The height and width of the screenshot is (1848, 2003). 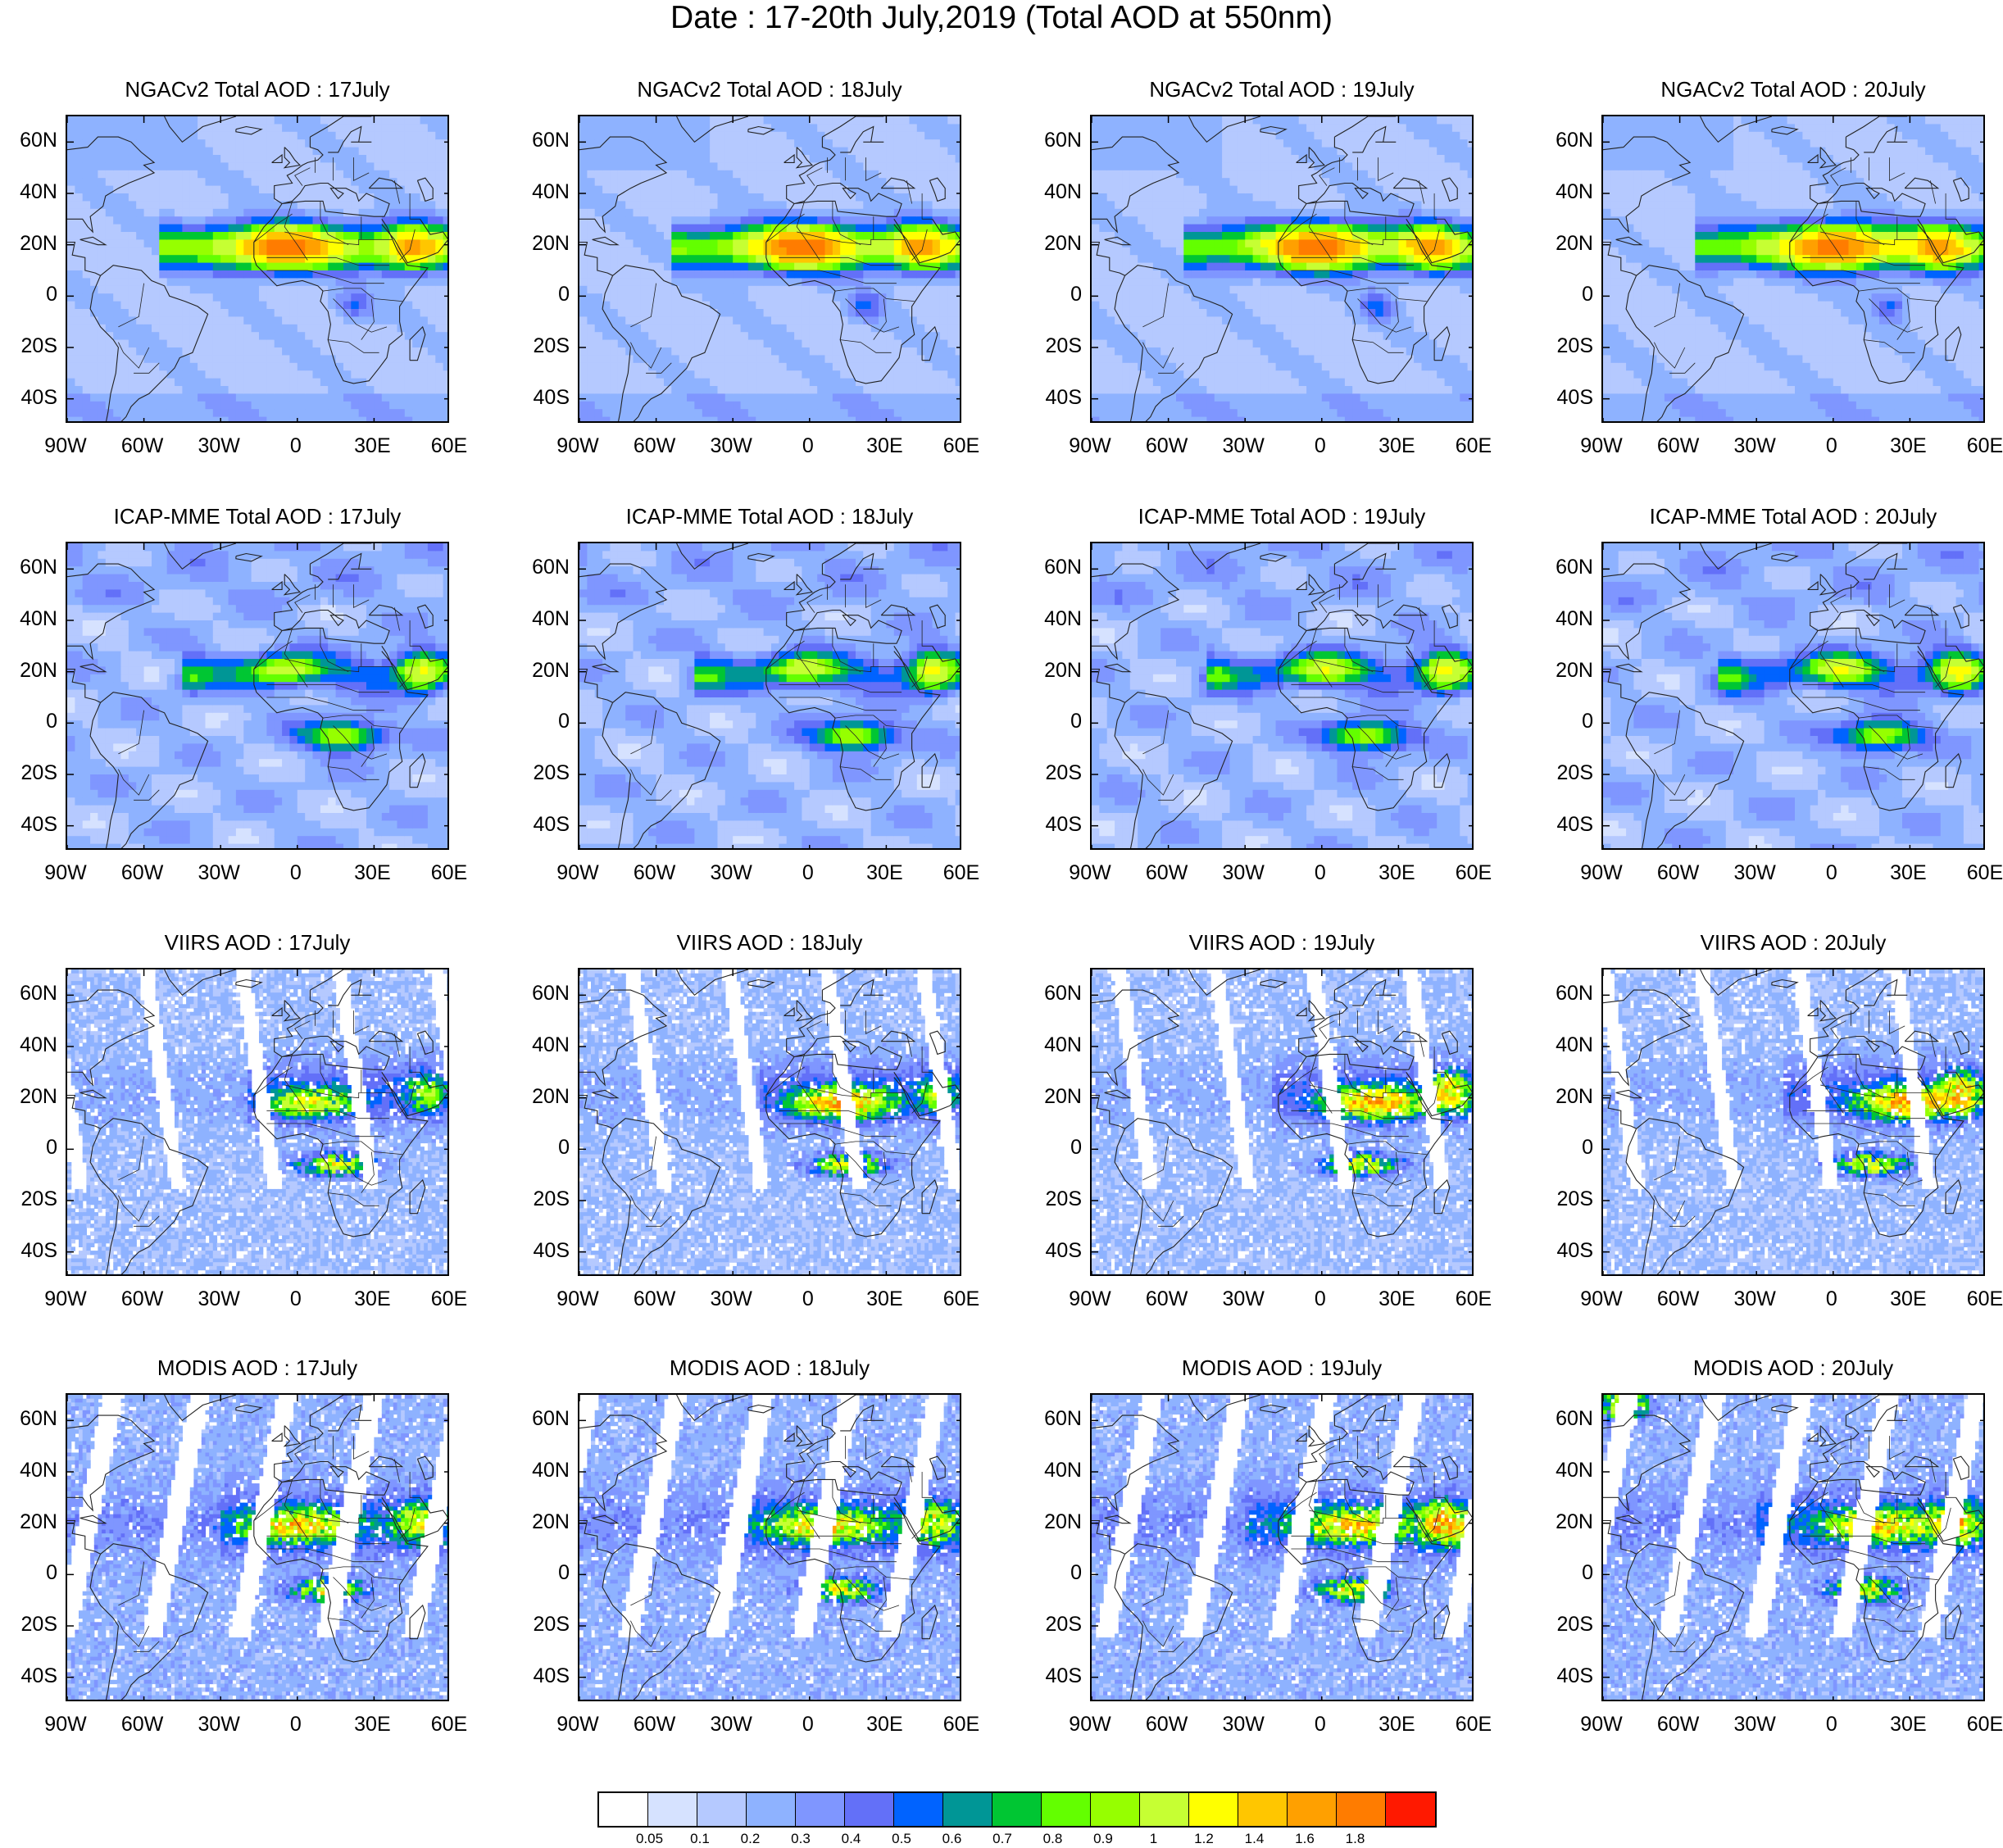 I want to click on colorbar-label: 1.6, so click(x=1304, y=1839).